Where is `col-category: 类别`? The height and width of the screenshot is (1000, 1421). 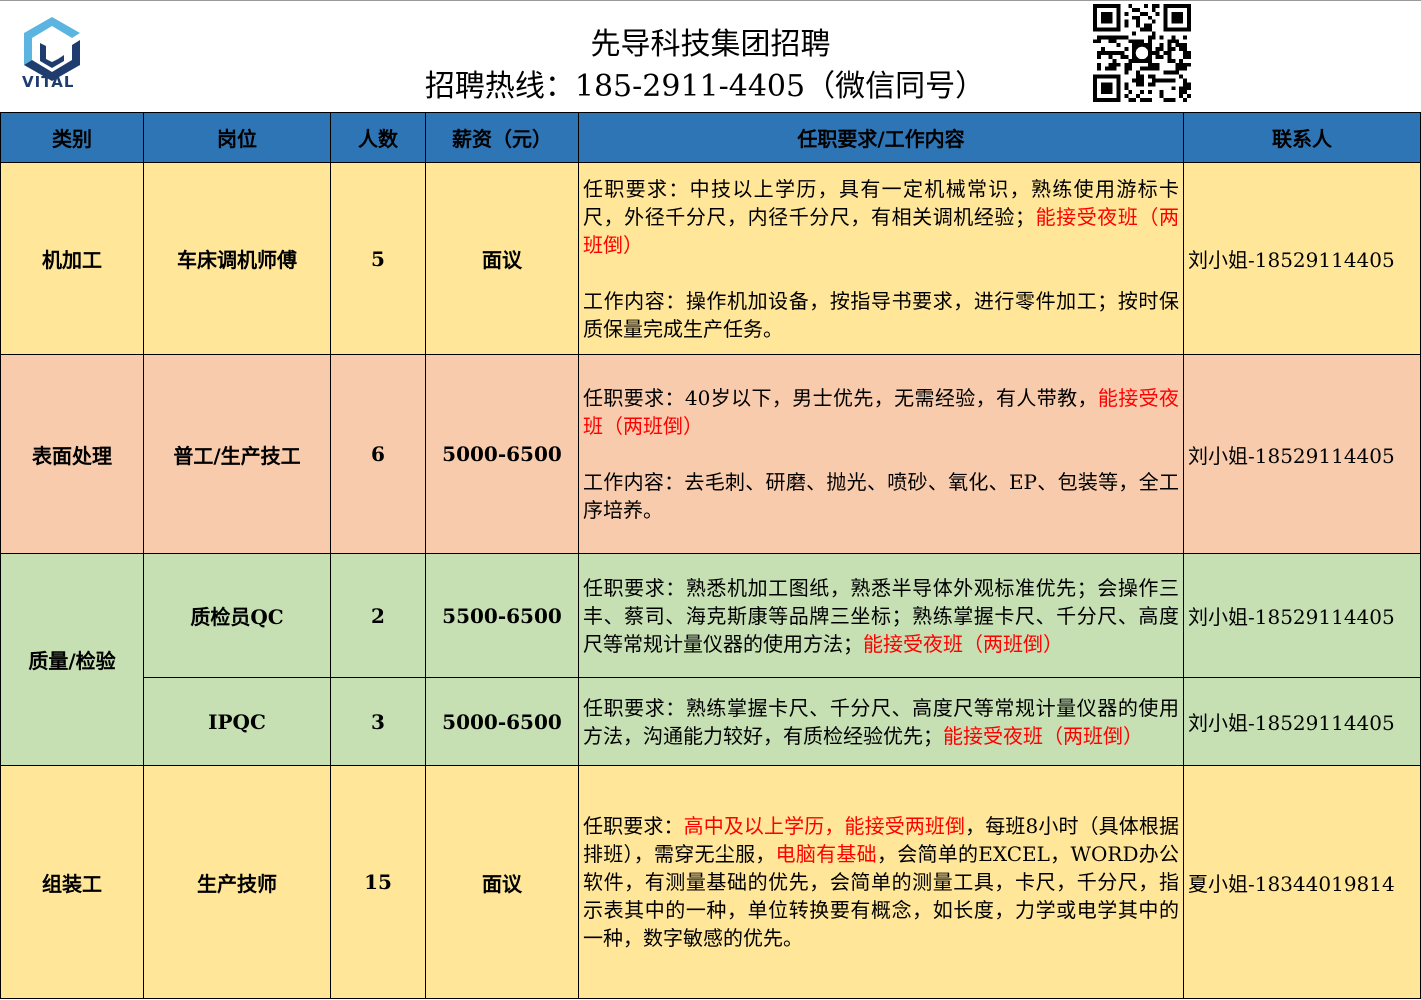 col-category: 类别 is located at coordinates (72, 137).